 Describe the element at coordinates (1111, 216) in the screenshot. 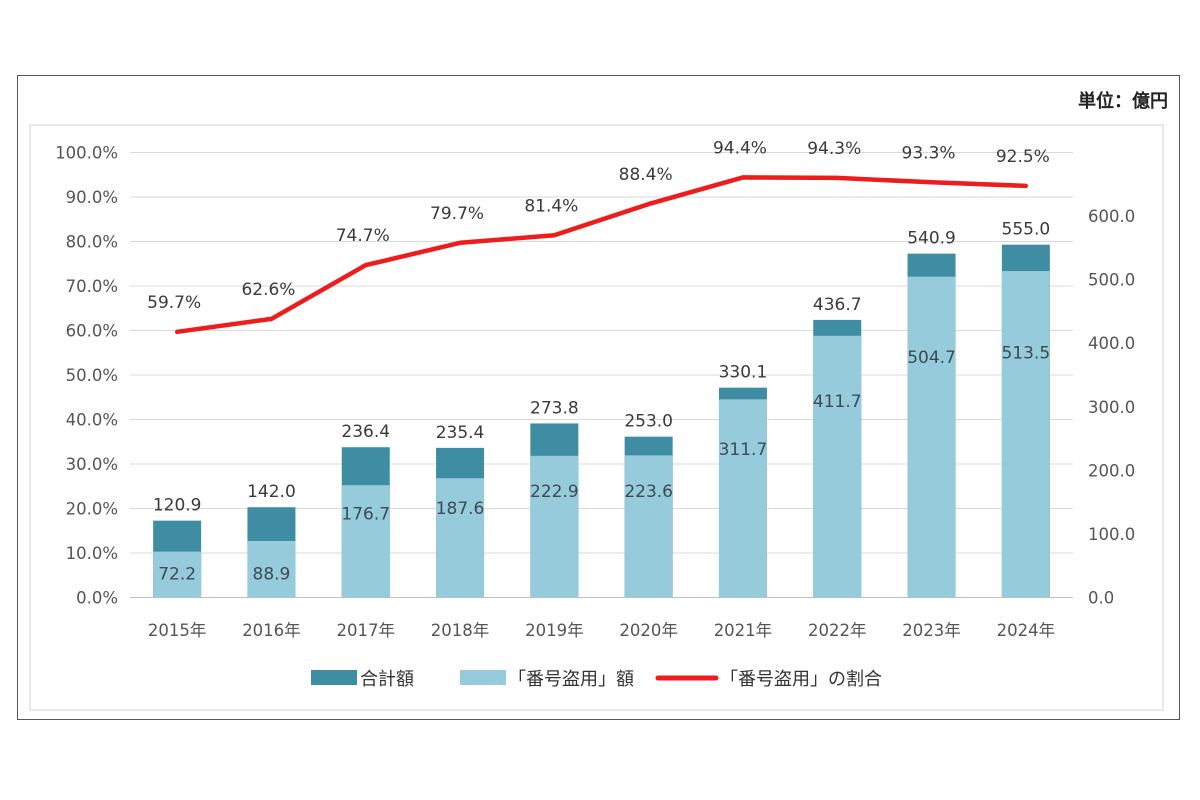

I see `right-tick-label: 600.0` at that location.